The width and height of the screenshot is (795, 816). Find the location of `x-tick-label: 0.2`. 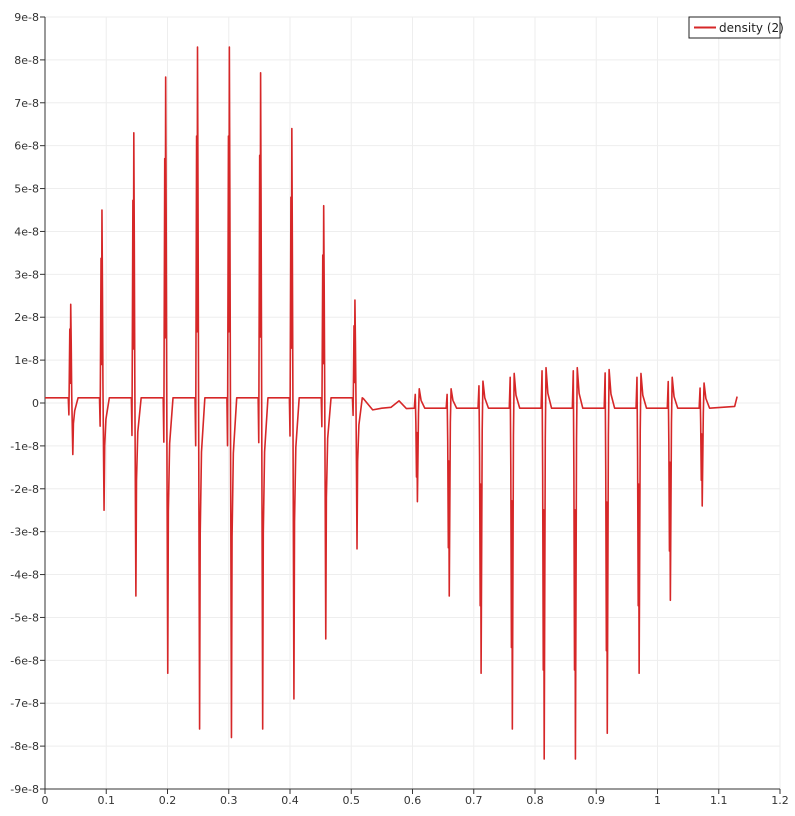

x-tick-label: 0.2 is located at coordinates (168, 800).